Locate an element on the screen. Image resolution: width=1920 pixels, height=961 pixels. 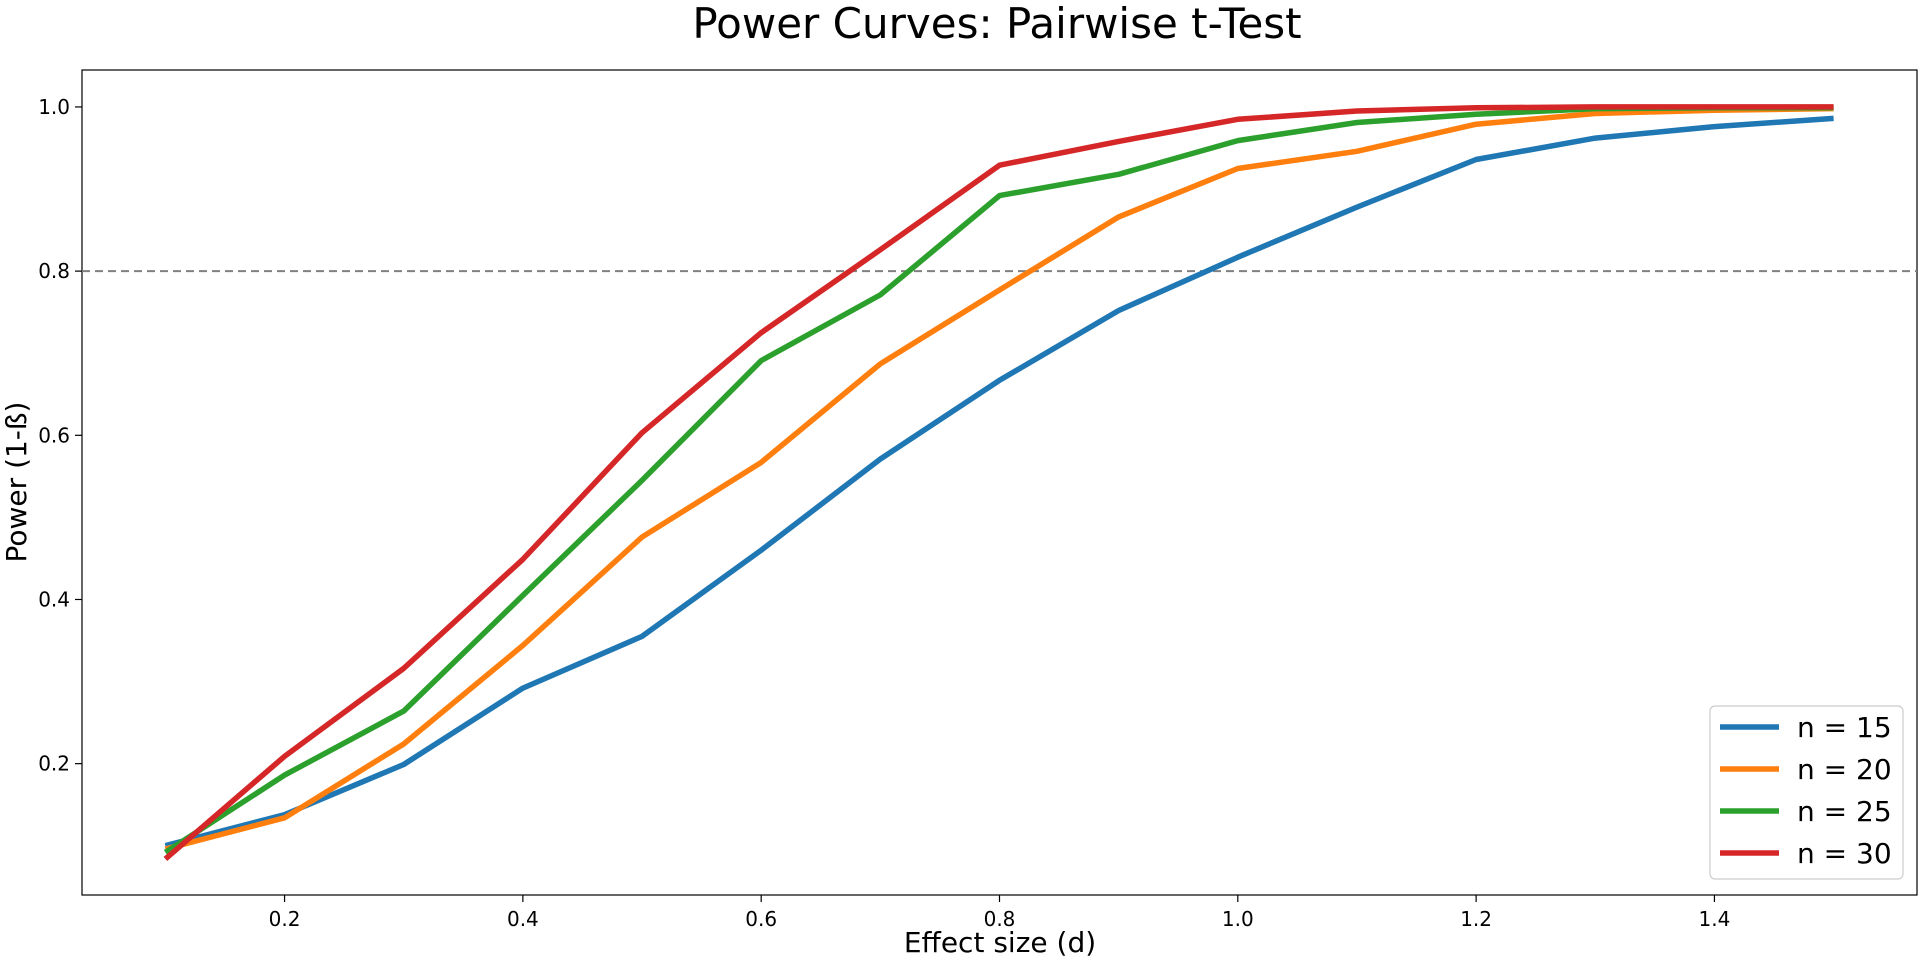
legend-box is located at coordinates (1806, 792).